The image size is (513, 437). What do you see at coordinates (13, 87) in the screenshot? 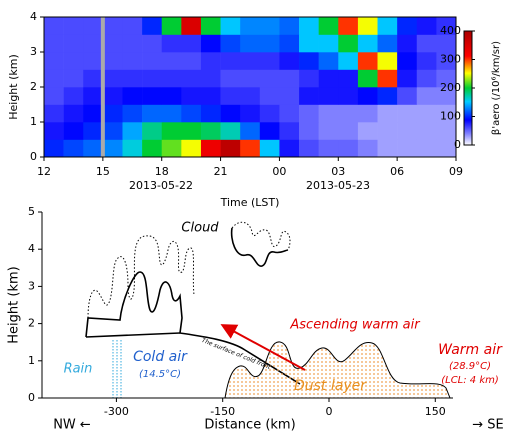
I see `y-axis-label: Height (km)` at bounding box center [13, 87].